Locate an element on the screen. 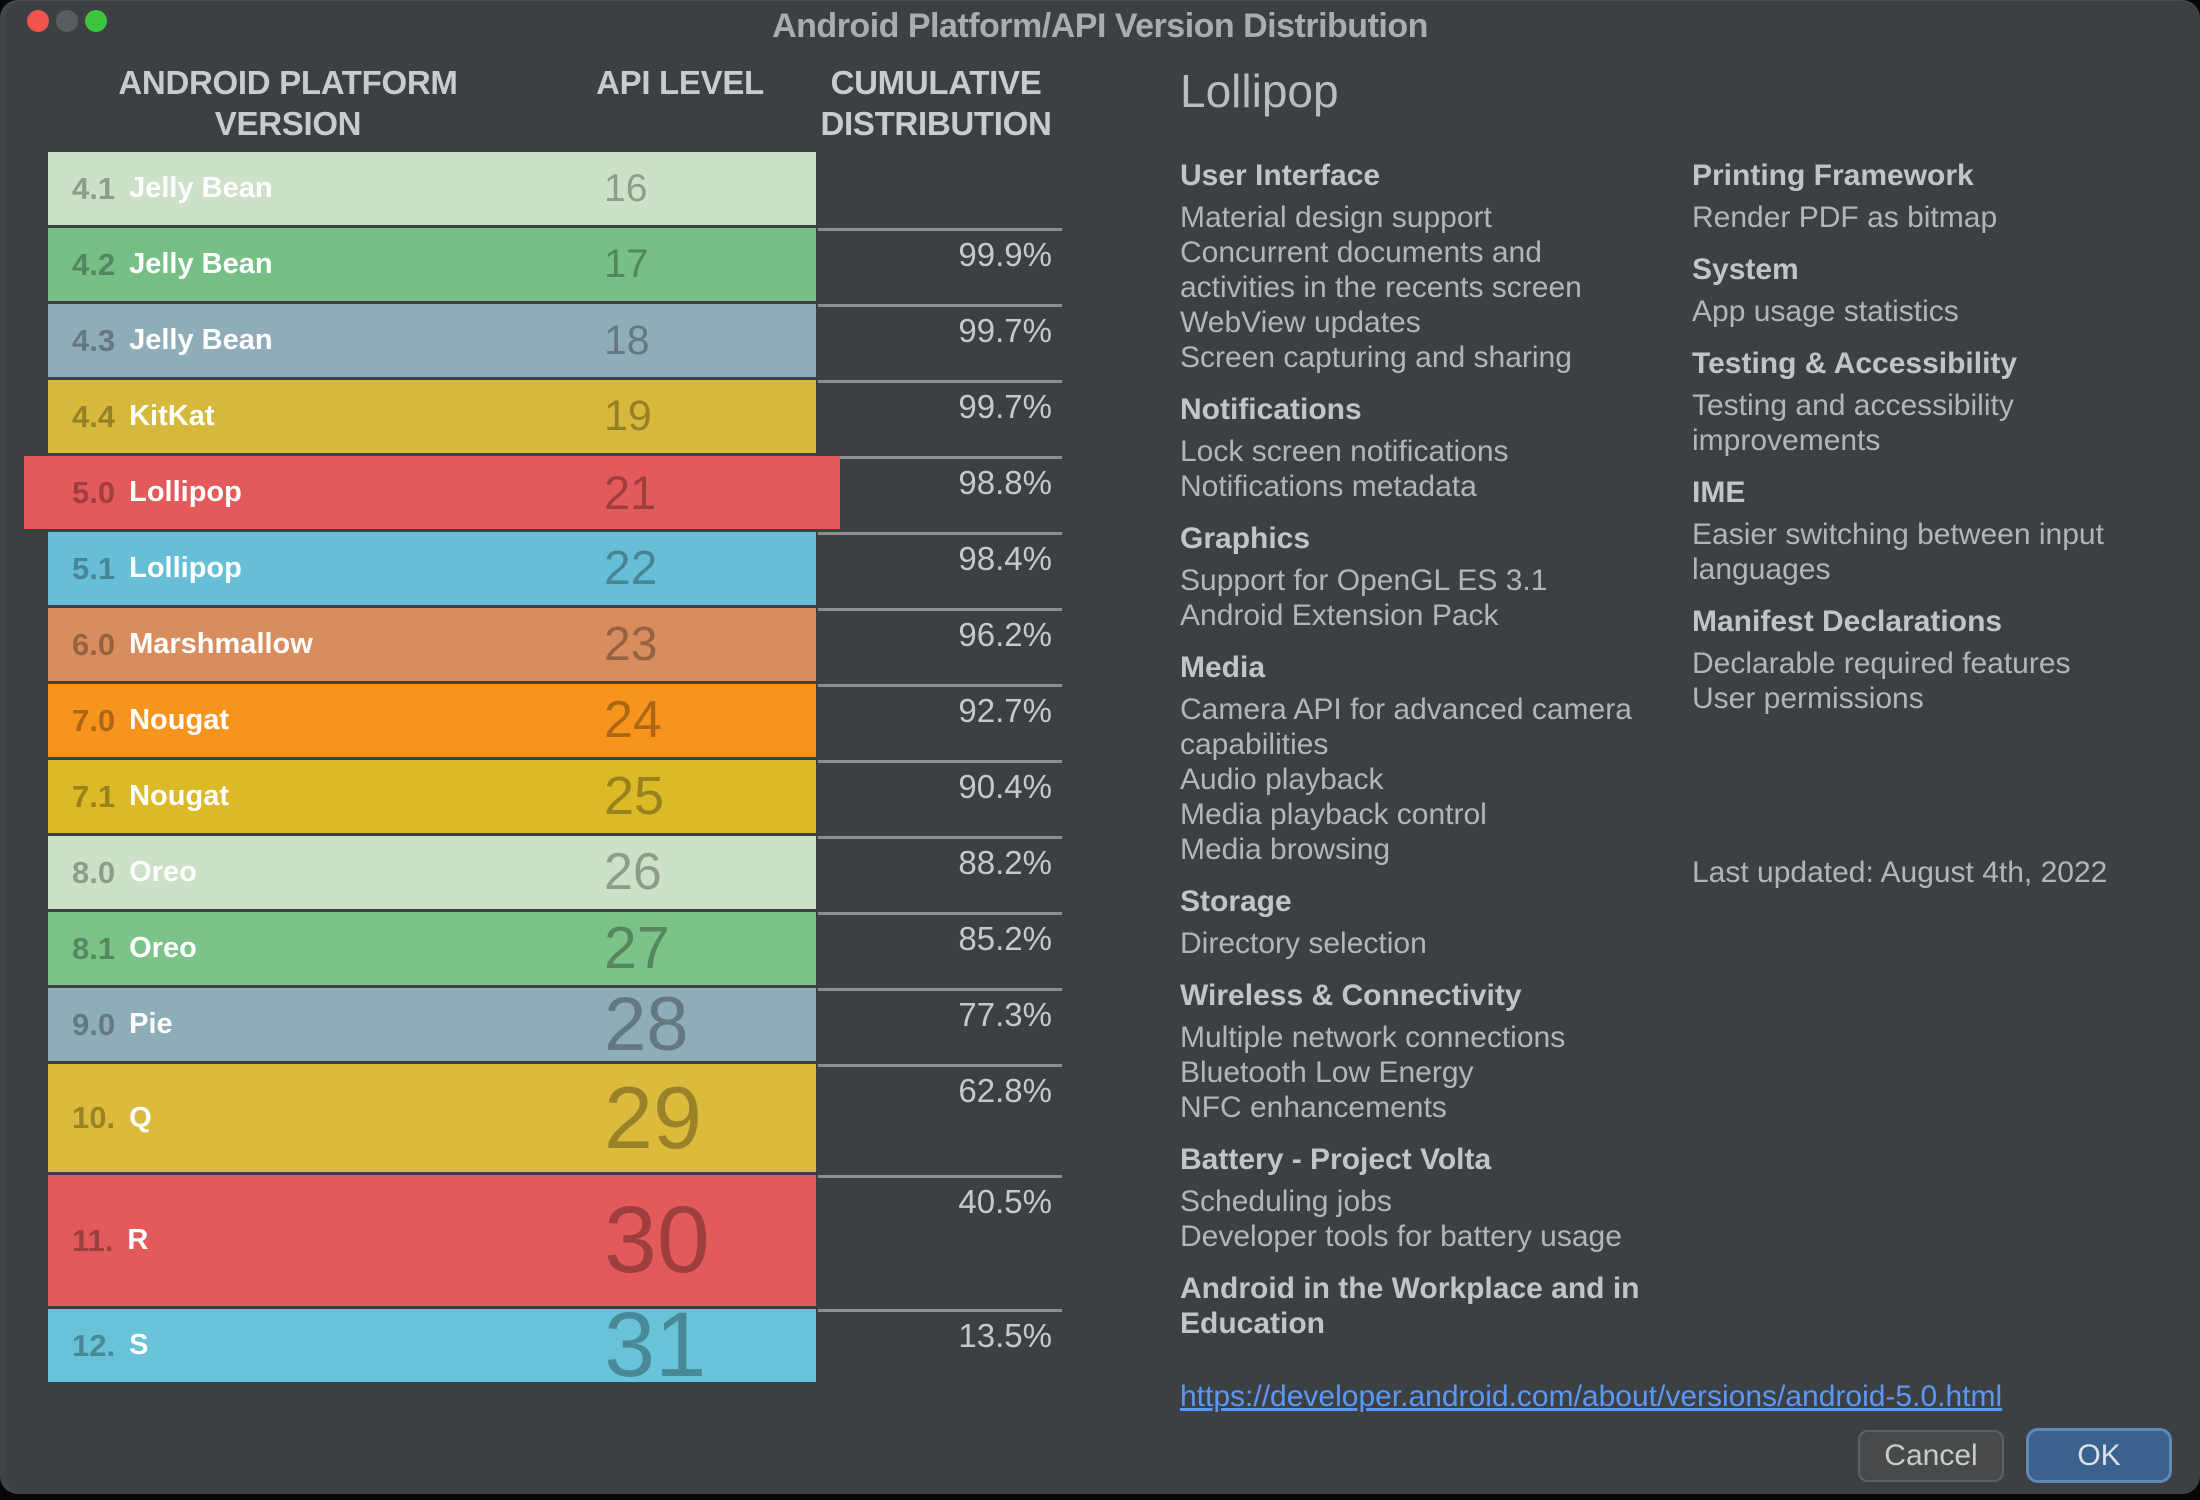 This screenshot has height=1500, width=2200. platform-version-number: 10. is located at coordinates (94, 1117).